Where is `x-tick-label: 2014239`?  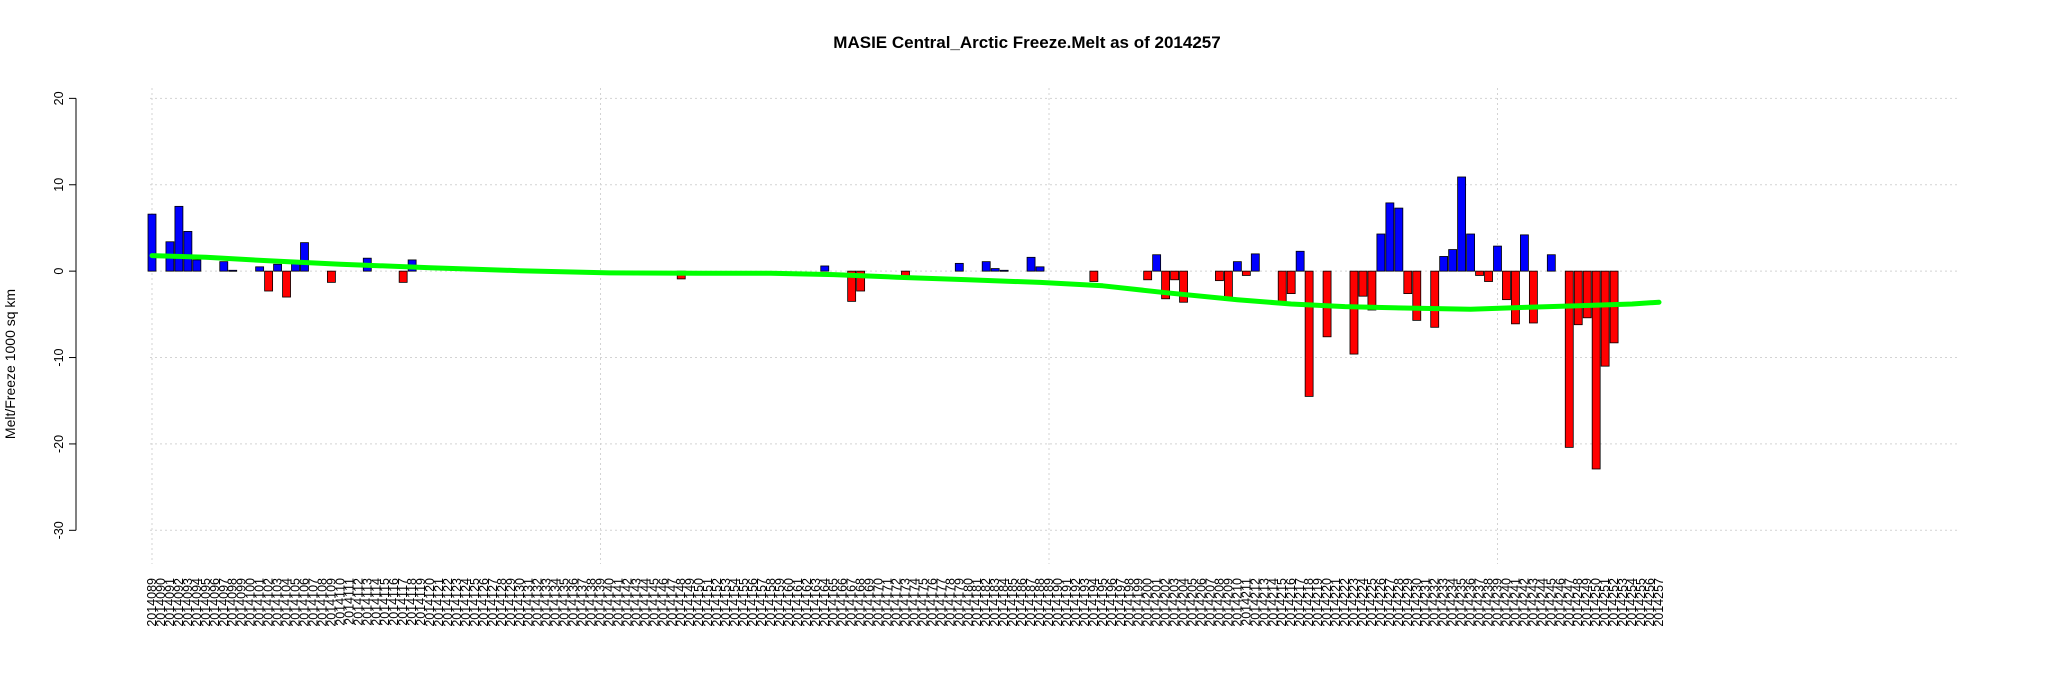 x-tick-label: 2014239 is located at coordinates (1498, 602).